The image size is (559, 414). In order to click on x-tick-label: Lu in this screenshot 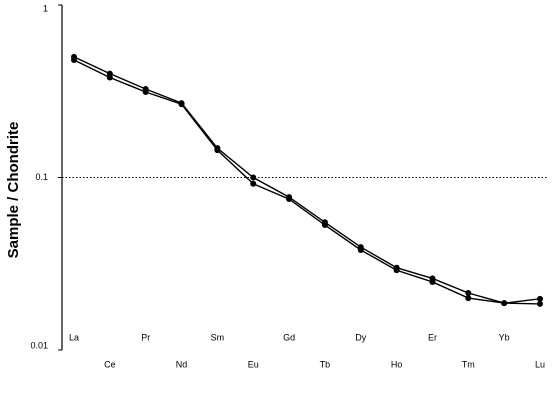, I will do `click(540, 364)`.